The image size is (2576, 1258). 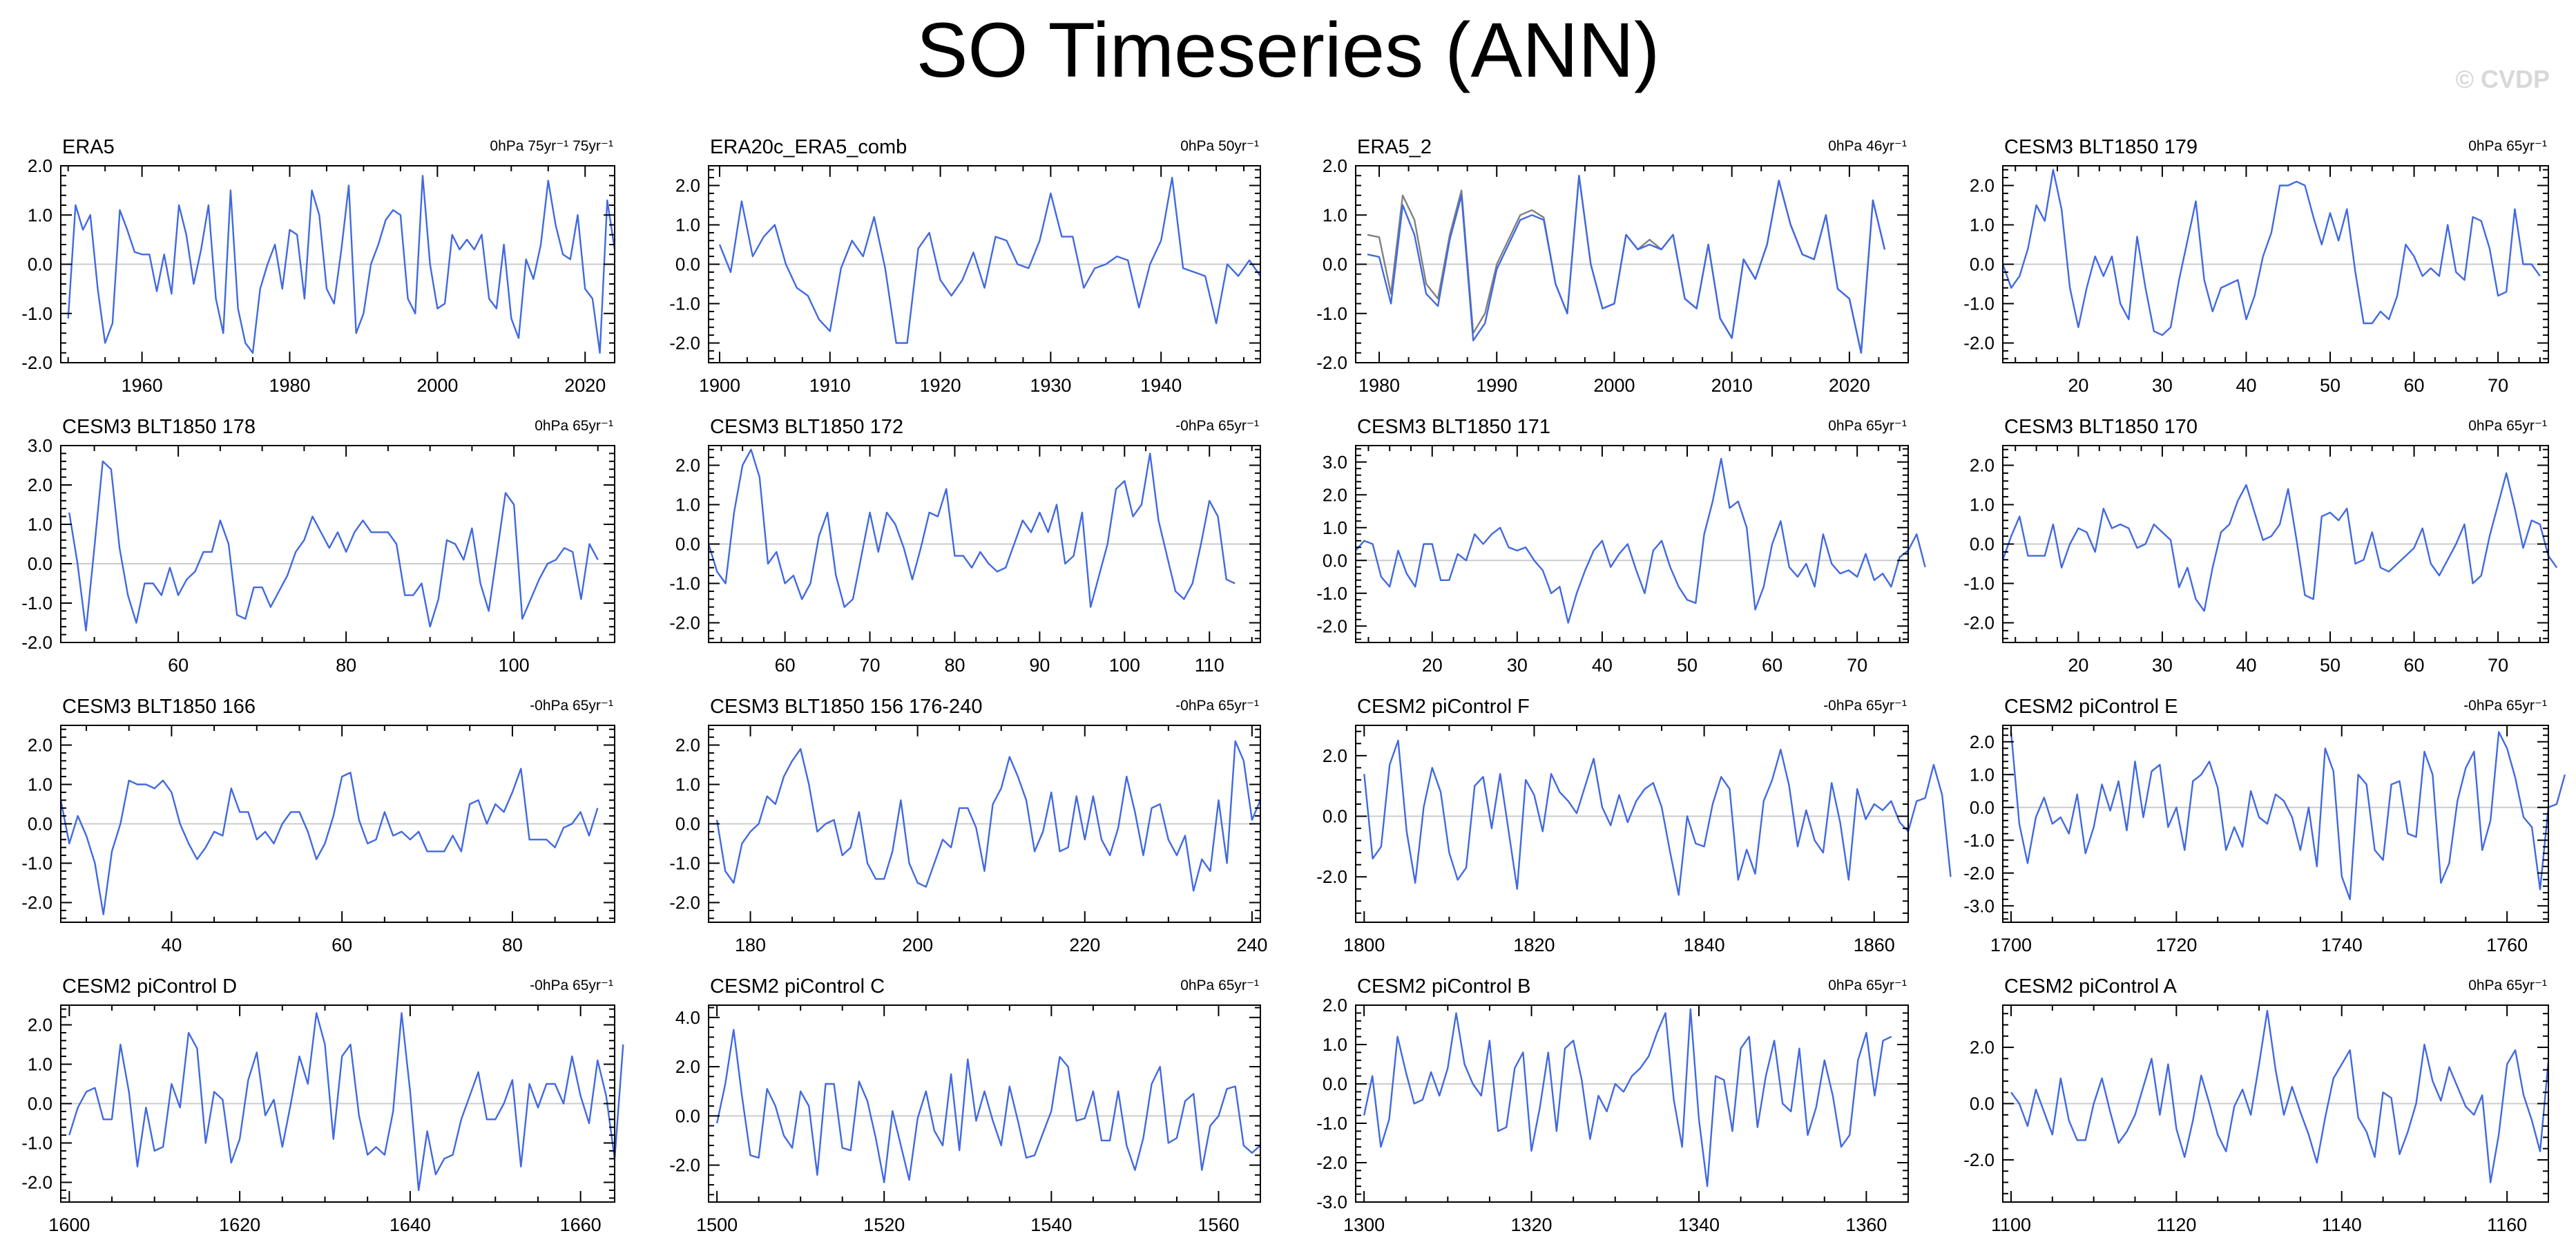 I want to click on x-tick-label: 1960, so click(x=142, y=385).